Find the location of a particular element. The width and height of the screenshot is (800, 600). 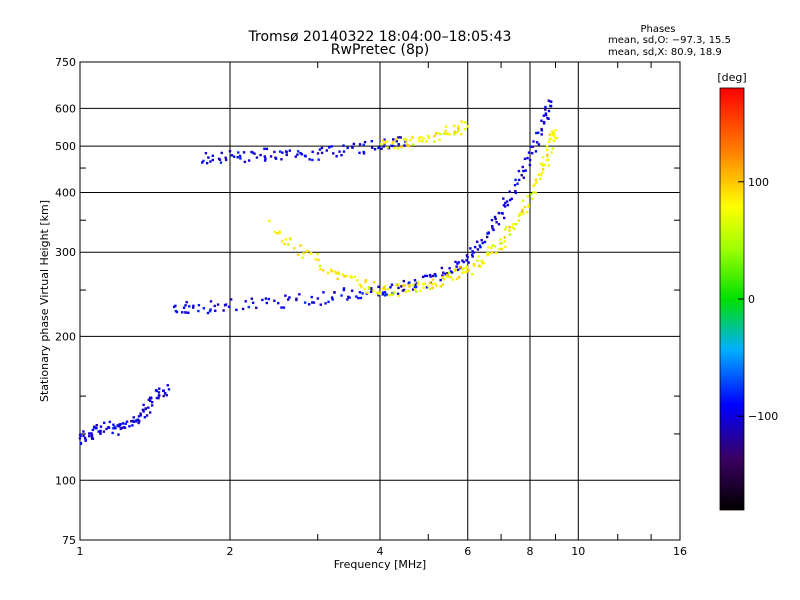

y-tick-label: 500 is located at coordinates (65, 146).